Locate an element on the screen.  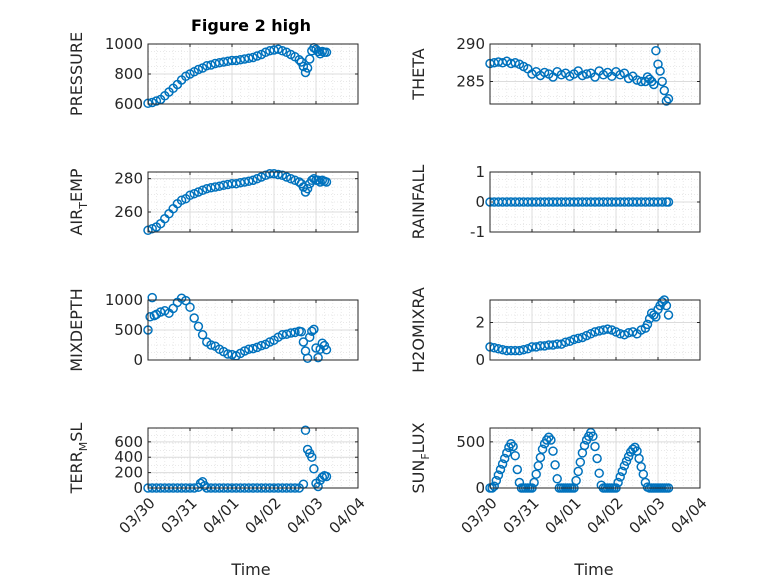
y-axis-label: TERRMSL is located at coordinates (78, 459).